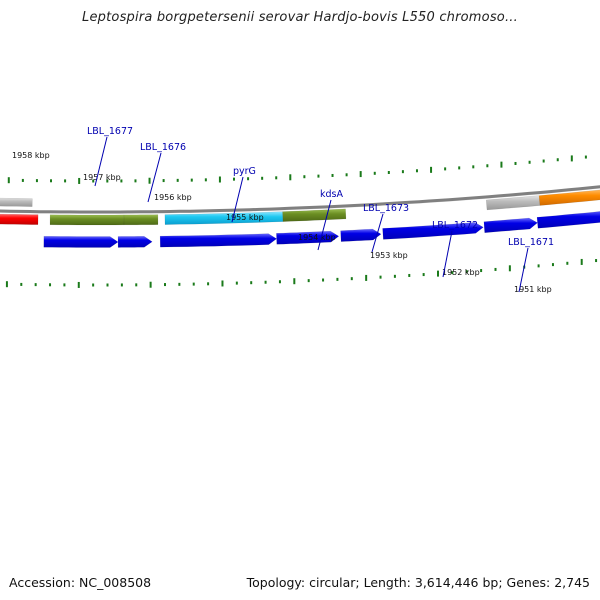 The width and height of the screenshot is (600, 600). What do you see at coordinates (461, 272) in the screenshot?
I see `kbp-label: 1952 kbp` at bounding box center [461, 272].